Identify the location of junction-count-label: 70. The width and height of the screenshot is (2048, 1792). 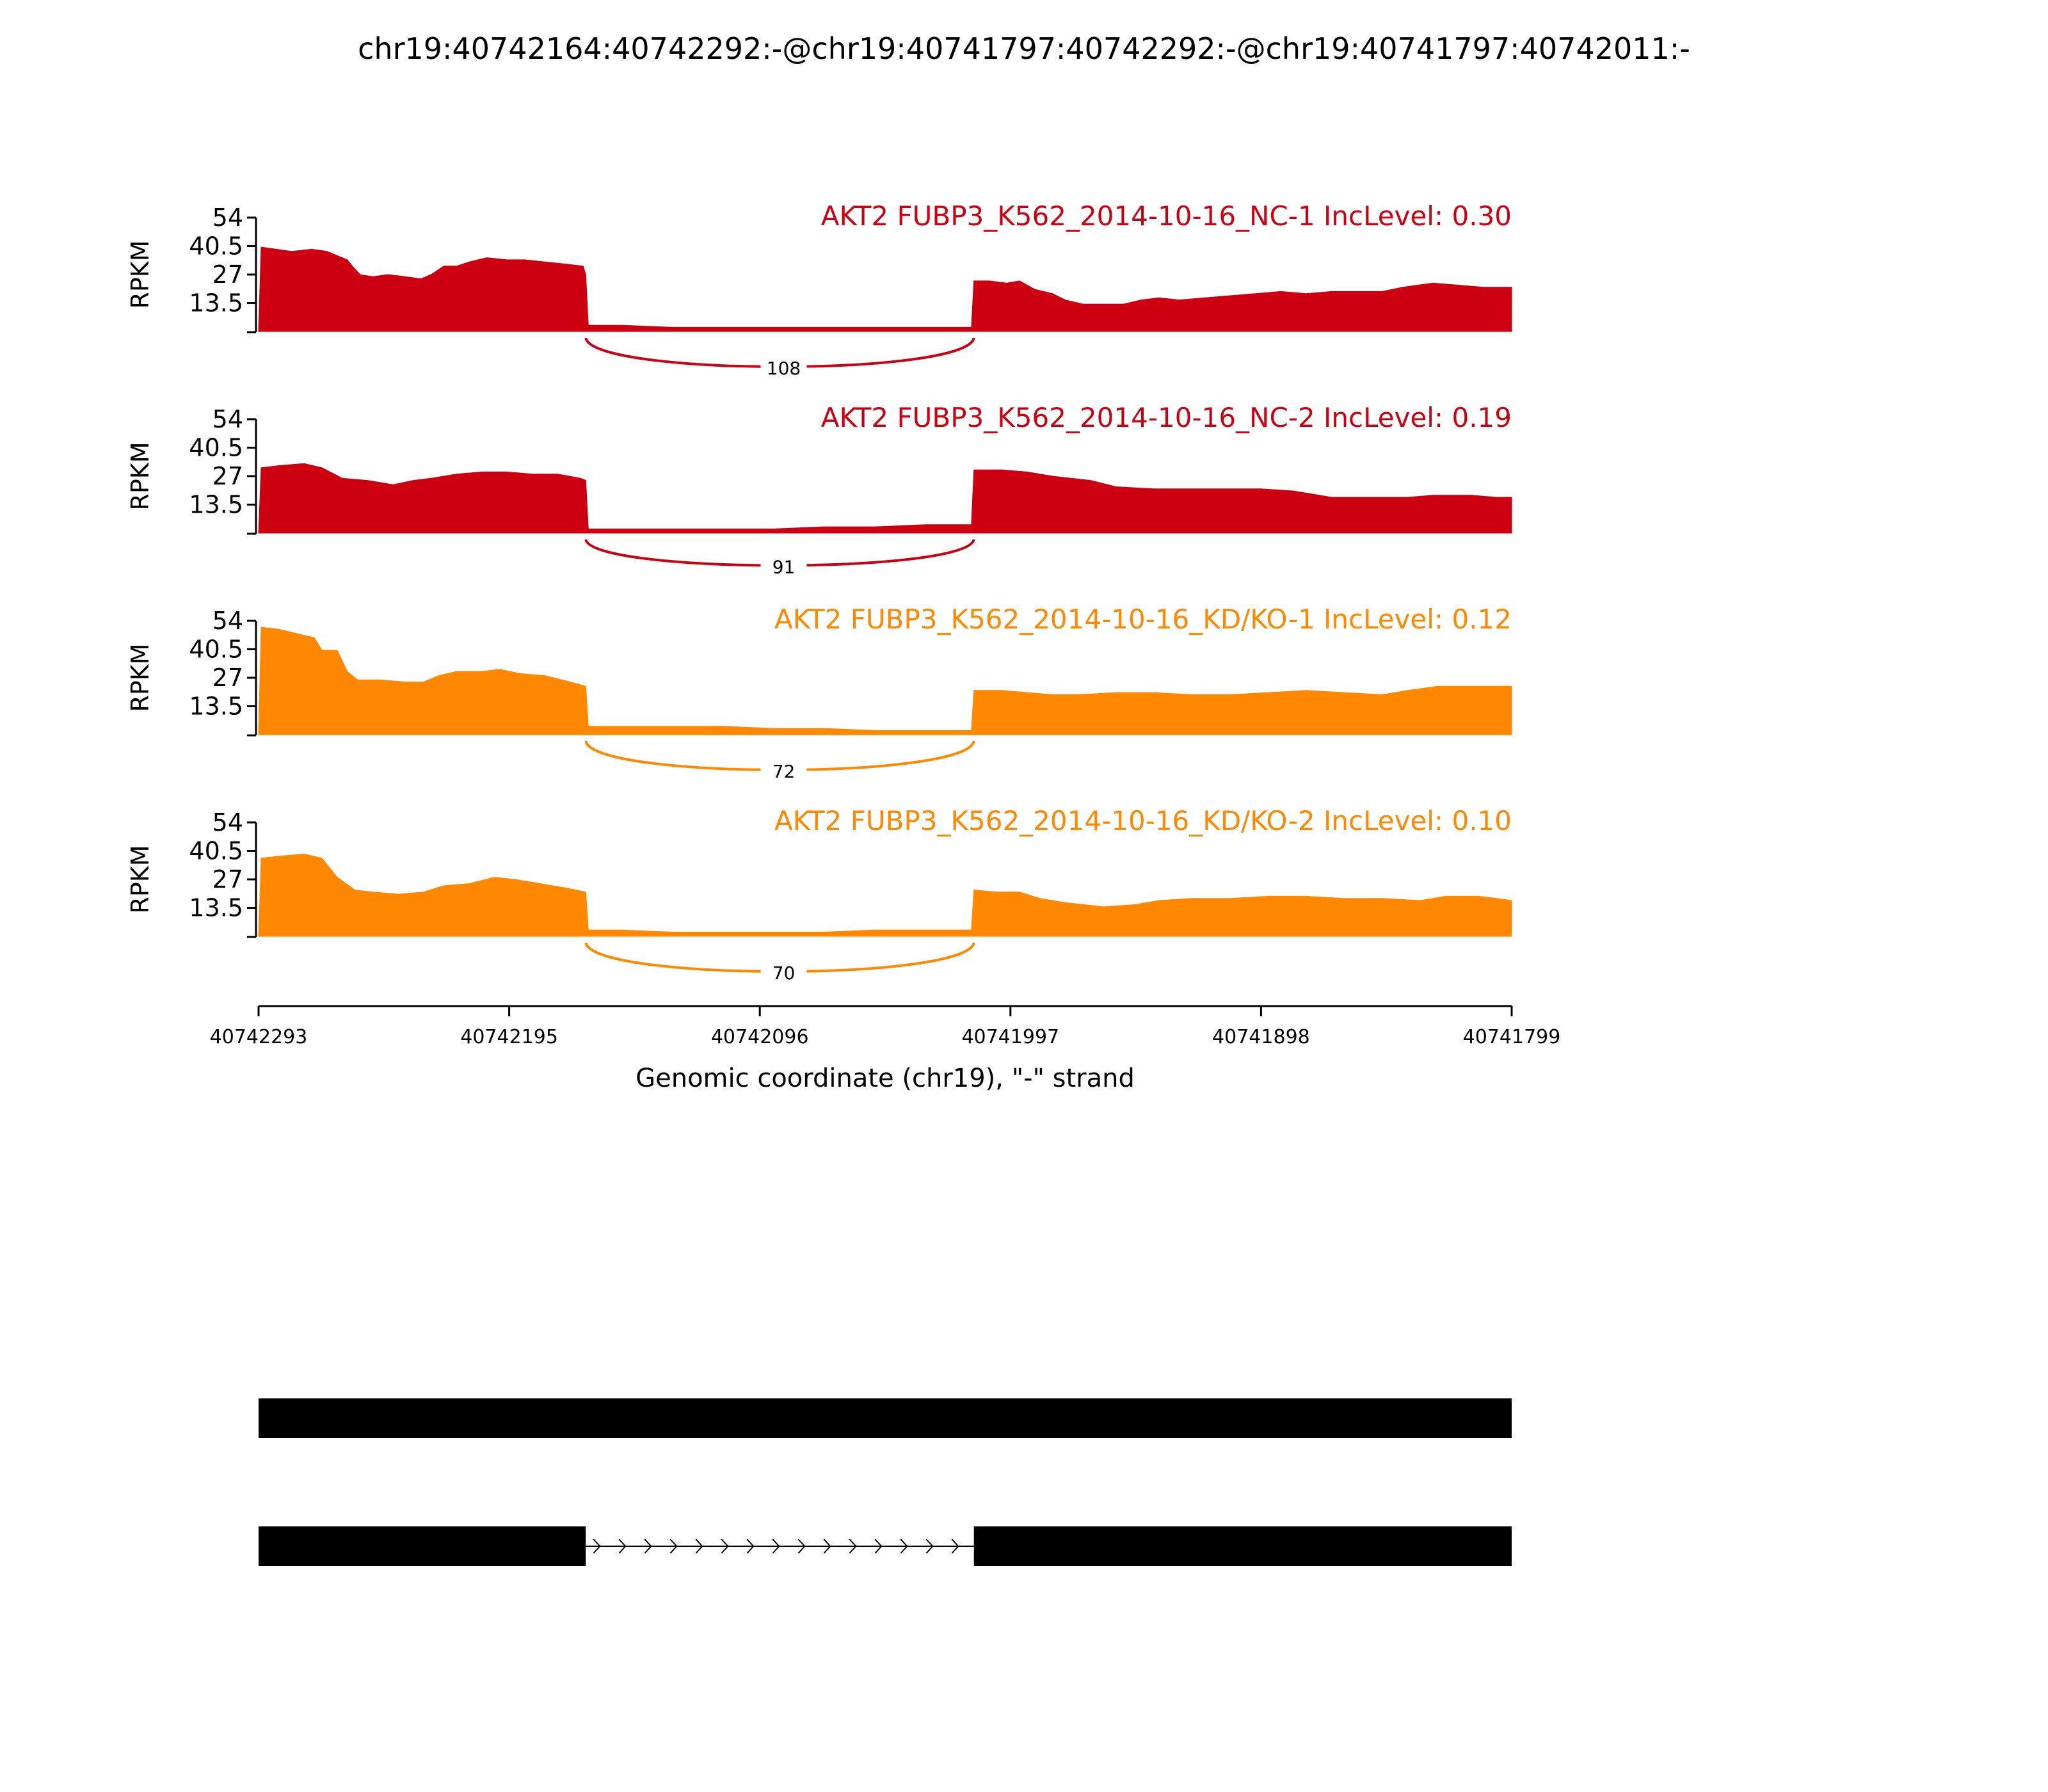
(784, 973).